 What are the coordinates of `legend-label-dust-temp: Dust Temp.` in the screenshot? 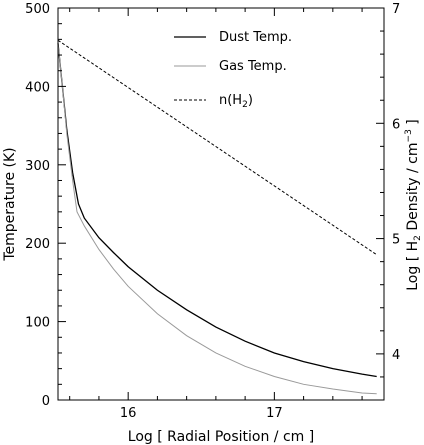 It's located at (255, 37).